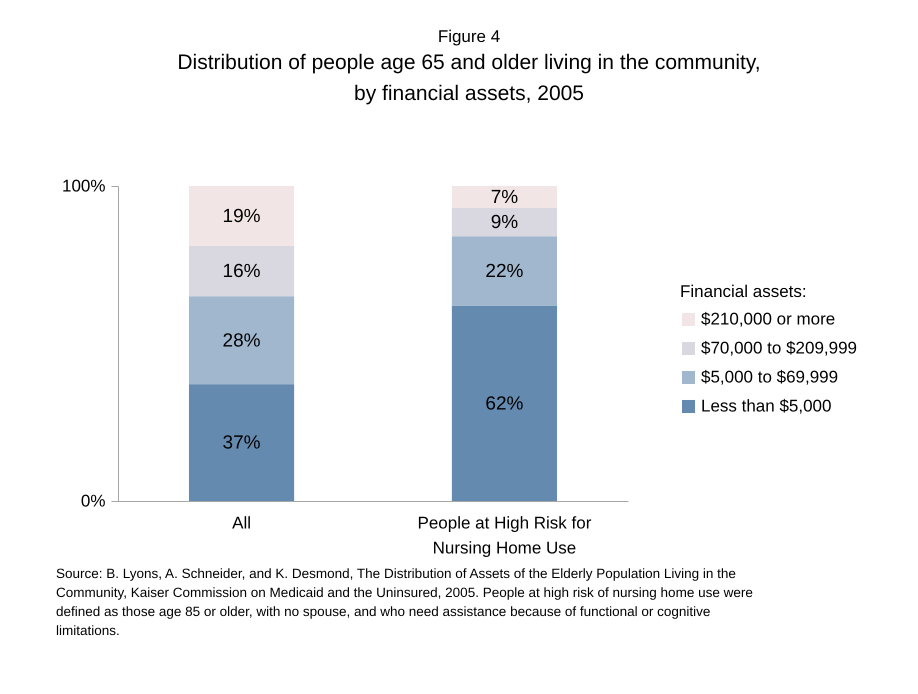  I want to click on legend-label: $70,000 to $209,999, so click(779, 348).